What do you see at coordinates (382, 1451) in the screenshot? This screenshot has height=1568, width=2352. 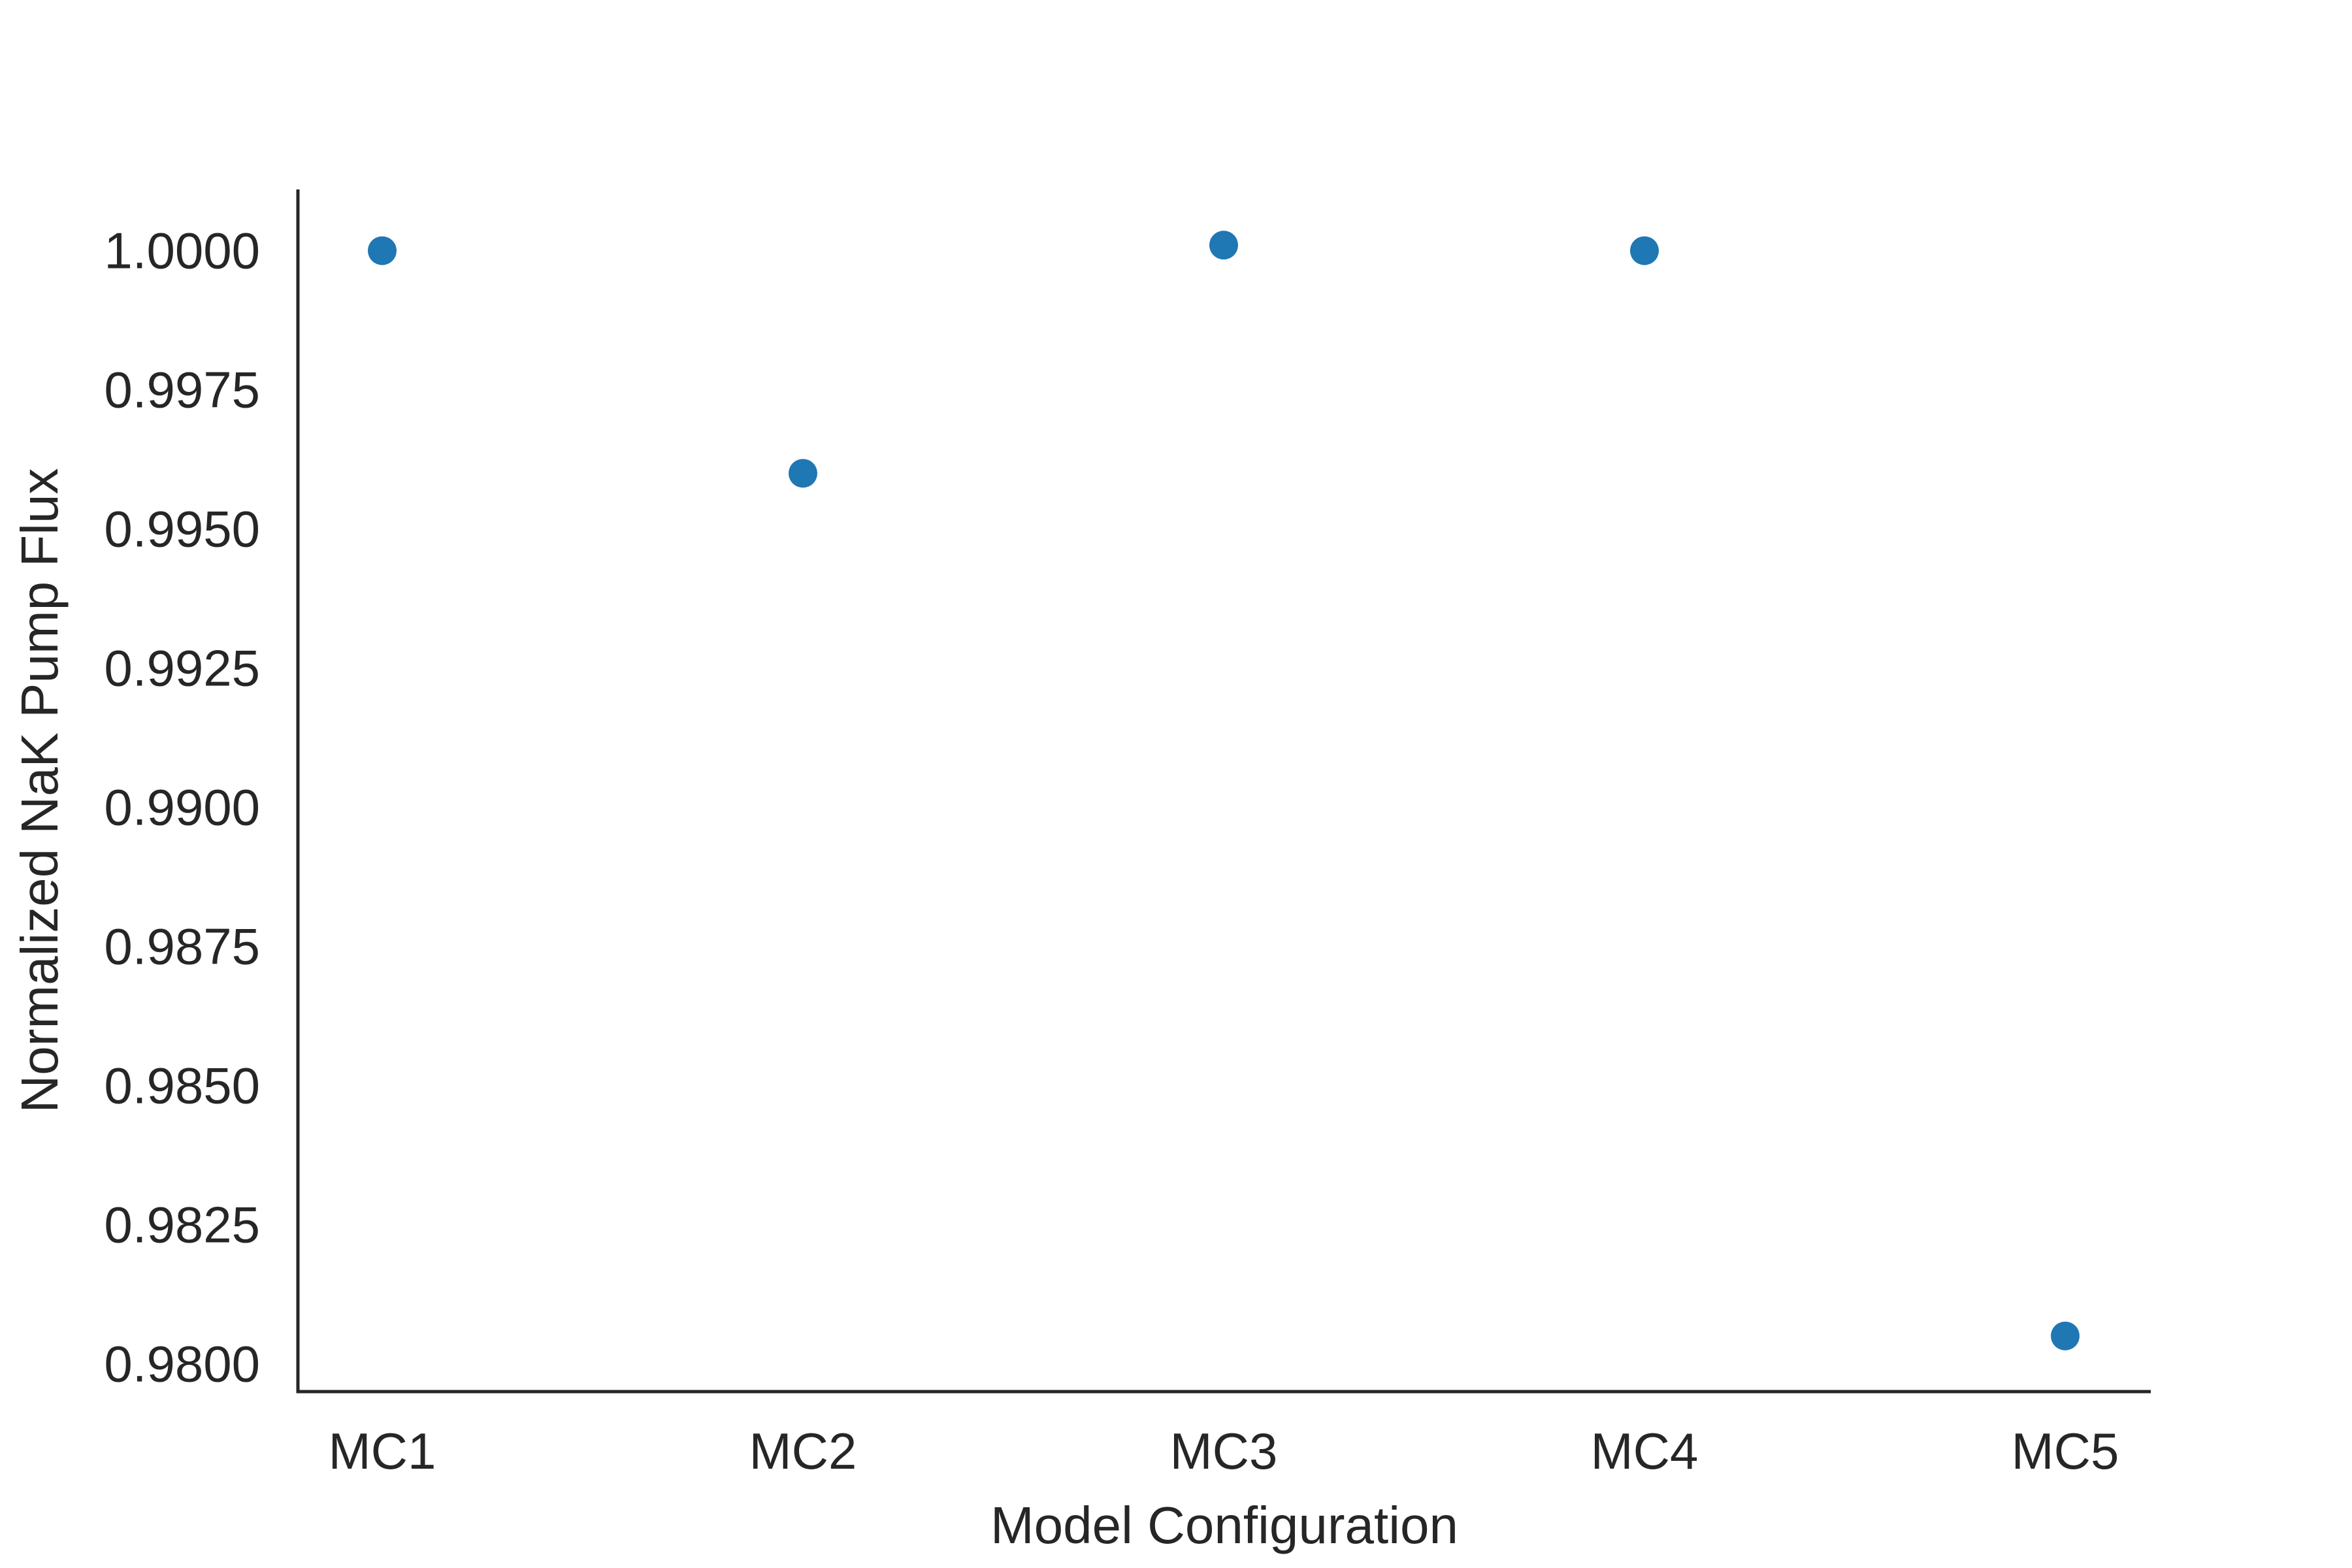 I see `x-tick-label: MC1` at bounding box center [382, 1451].